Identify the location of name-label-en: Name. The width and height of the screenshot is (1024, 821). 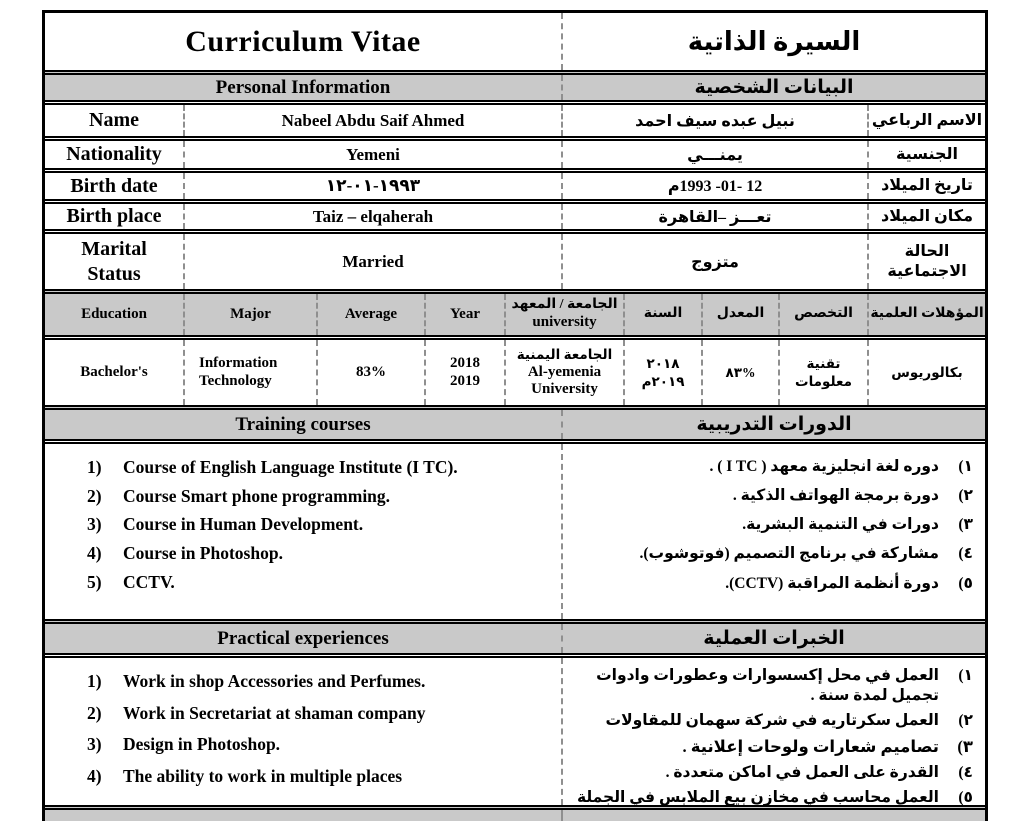
(114, 120).